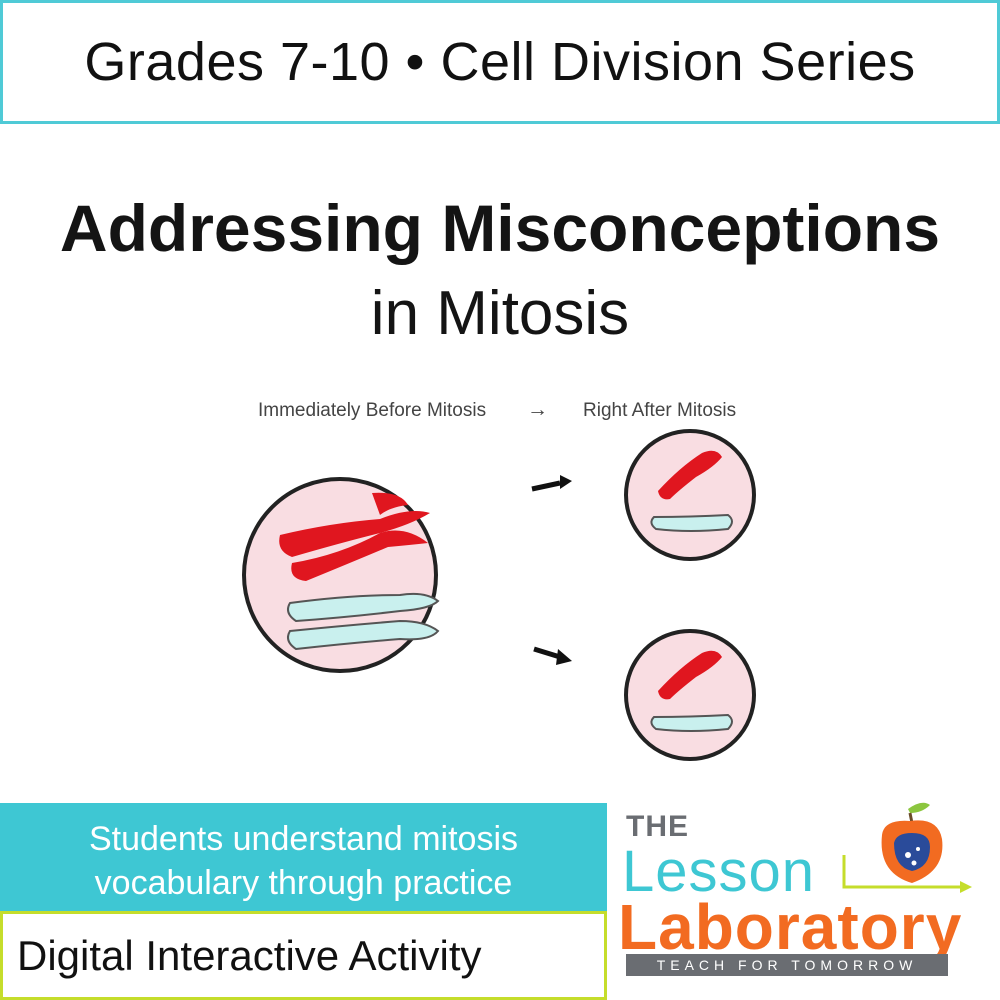 This screenshot has width=1000, height=1000. I want to click on lesson-laboratory-logo, so click(907, 847).